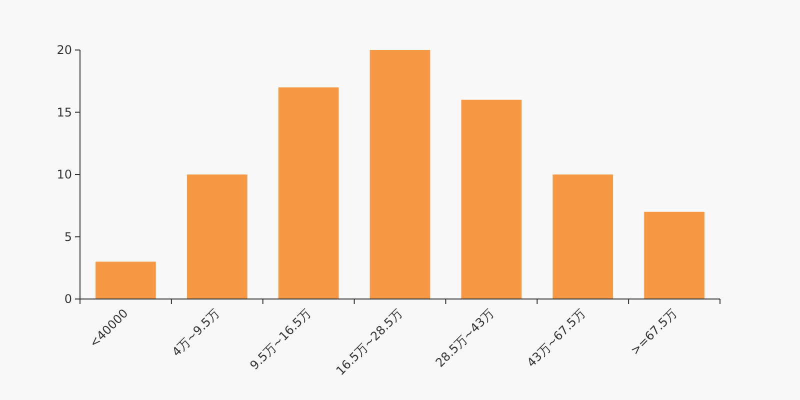  What do you see at coordinates (68, 299) in the screenshot?
I see `y-tick-label: 0` at bounding box center [68, 299].